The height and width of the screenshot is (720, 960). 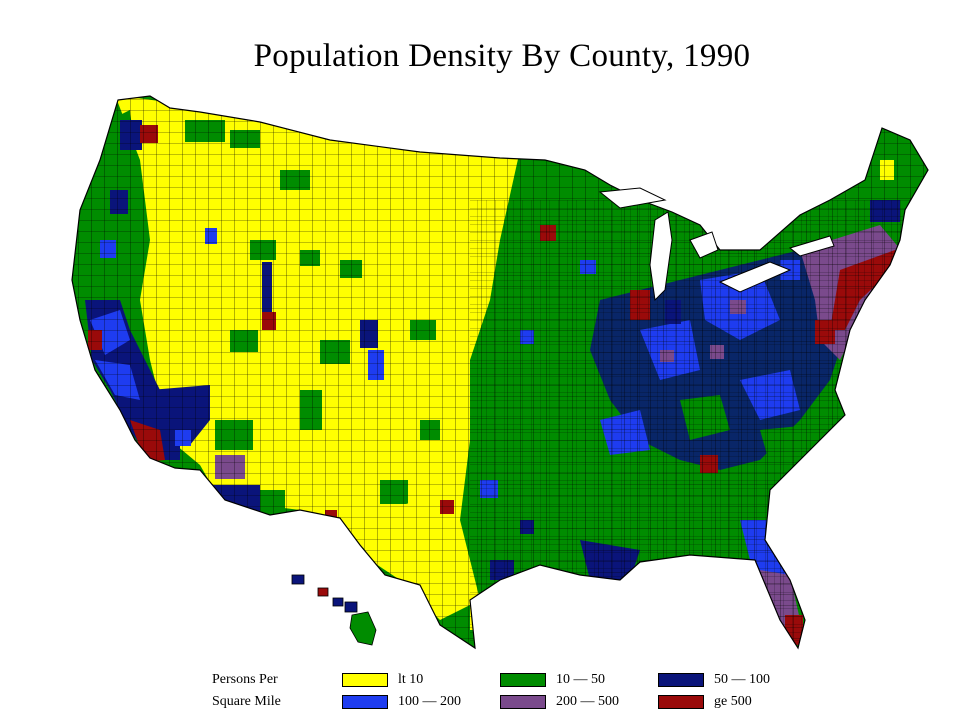 What do you see at coordinates (245, 679) in the screenshot?
I see `legend-heading-line1: Persons Per` at bounding box center [245, 679].